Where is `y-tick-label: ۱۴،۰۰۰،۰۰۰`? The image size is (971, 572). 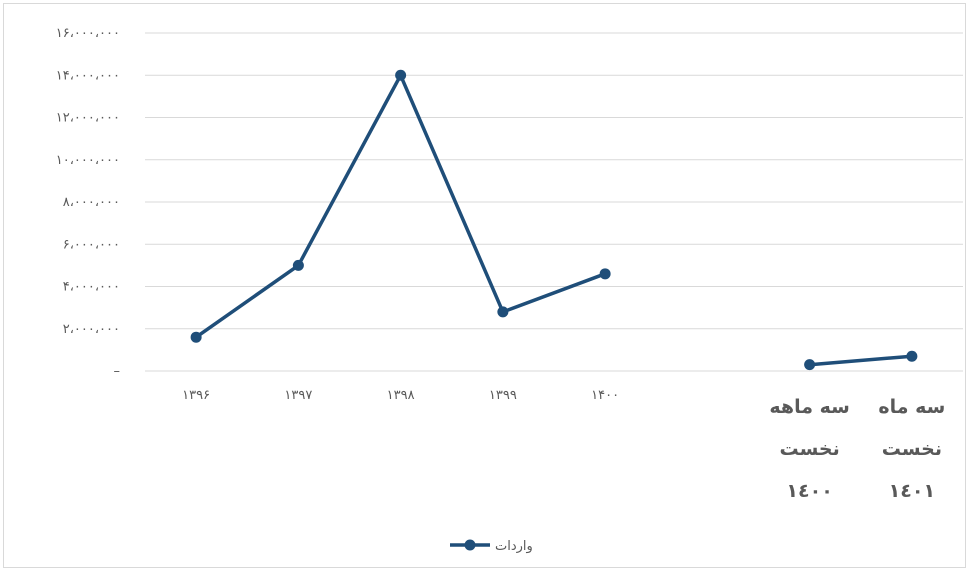 y-tick-label: ۱۴،۰۰۰،۰۰۰ is located at coordinates (88, 75).